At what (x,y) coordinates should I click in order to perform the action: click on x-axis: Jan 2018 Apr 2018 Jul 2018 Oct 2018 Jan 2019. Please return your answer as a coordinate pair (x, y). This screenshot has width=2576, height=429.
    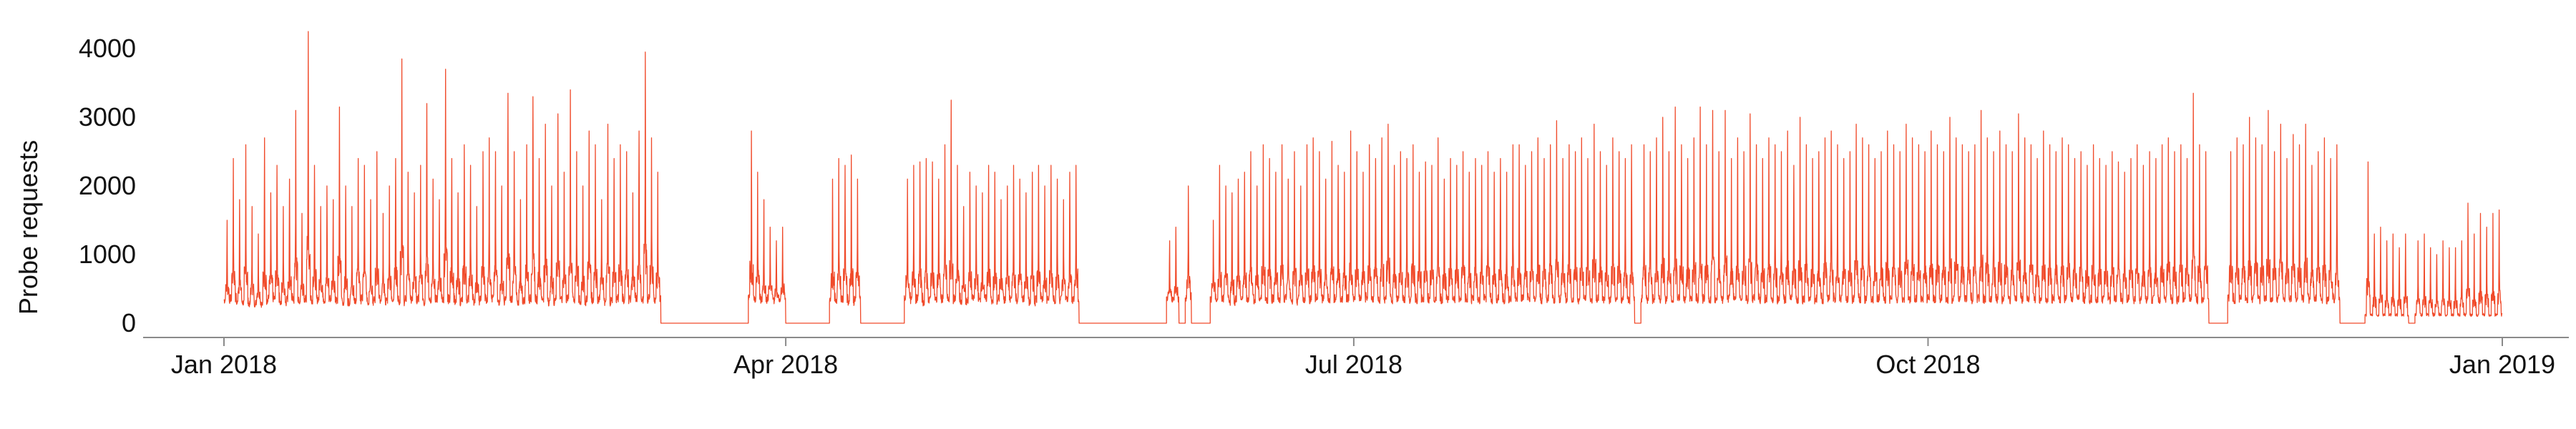
    Looking at the image, I should click on (1363, 358).